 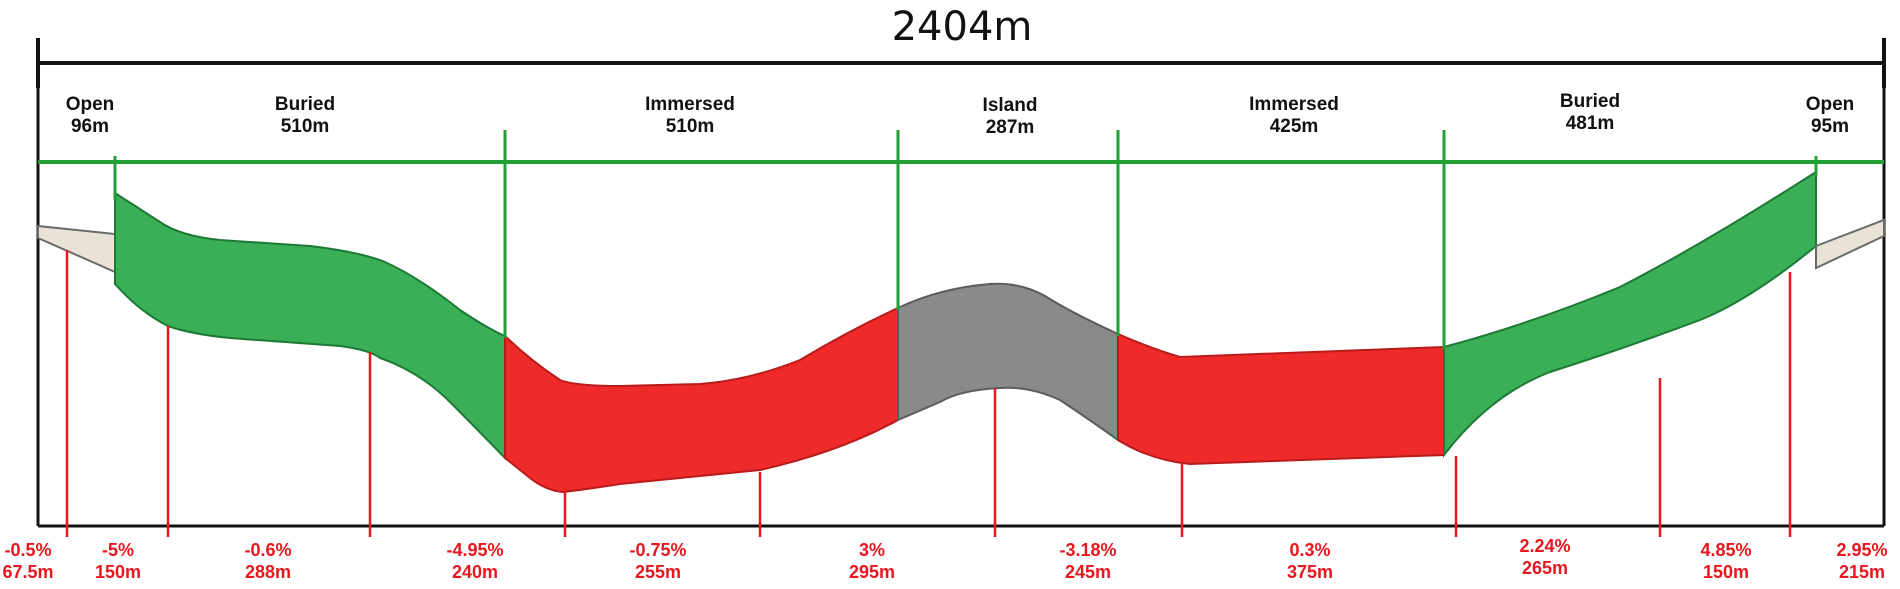 I want to click on gradient-slope: -0.6%, so click(x=267, y=550).